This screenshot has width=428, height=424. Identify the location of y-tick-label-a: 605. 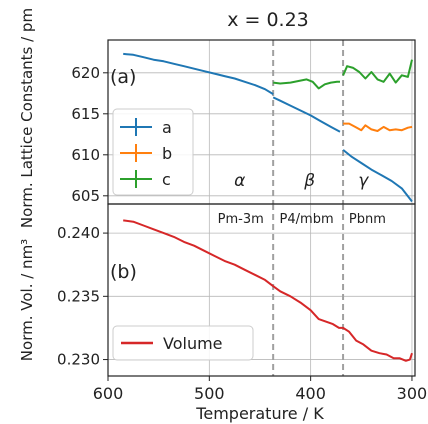
(85, 196).